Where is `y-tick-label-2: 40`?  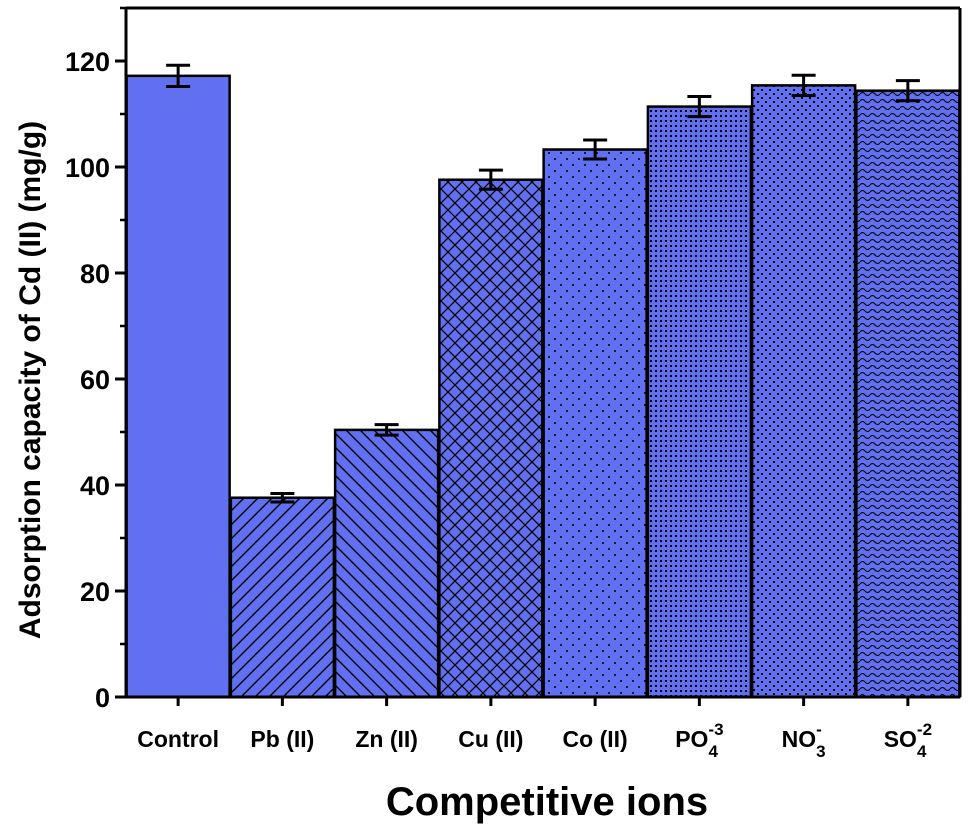
y-tick-label-2: 40 is located at coordinates (95, 486).